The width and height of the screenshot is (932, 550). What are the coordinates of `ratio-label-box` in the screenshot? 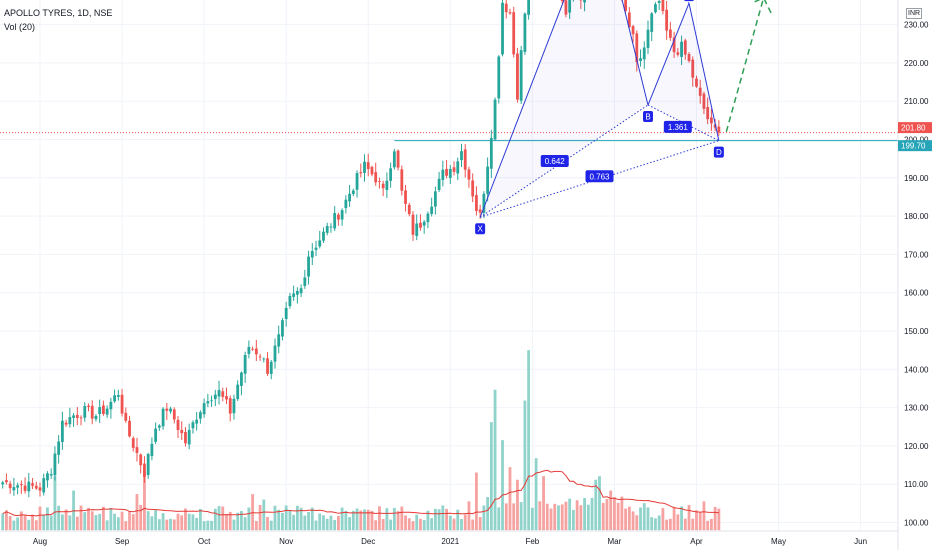 It's located at (677, 126).